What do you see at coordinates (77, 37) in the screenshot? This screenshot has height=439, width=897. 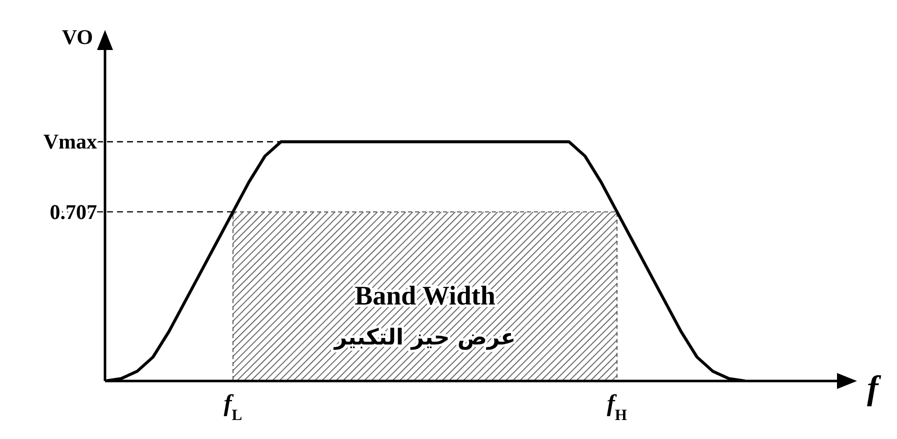 I see `y-axis-title: VO` at bounding box center [77, 37].